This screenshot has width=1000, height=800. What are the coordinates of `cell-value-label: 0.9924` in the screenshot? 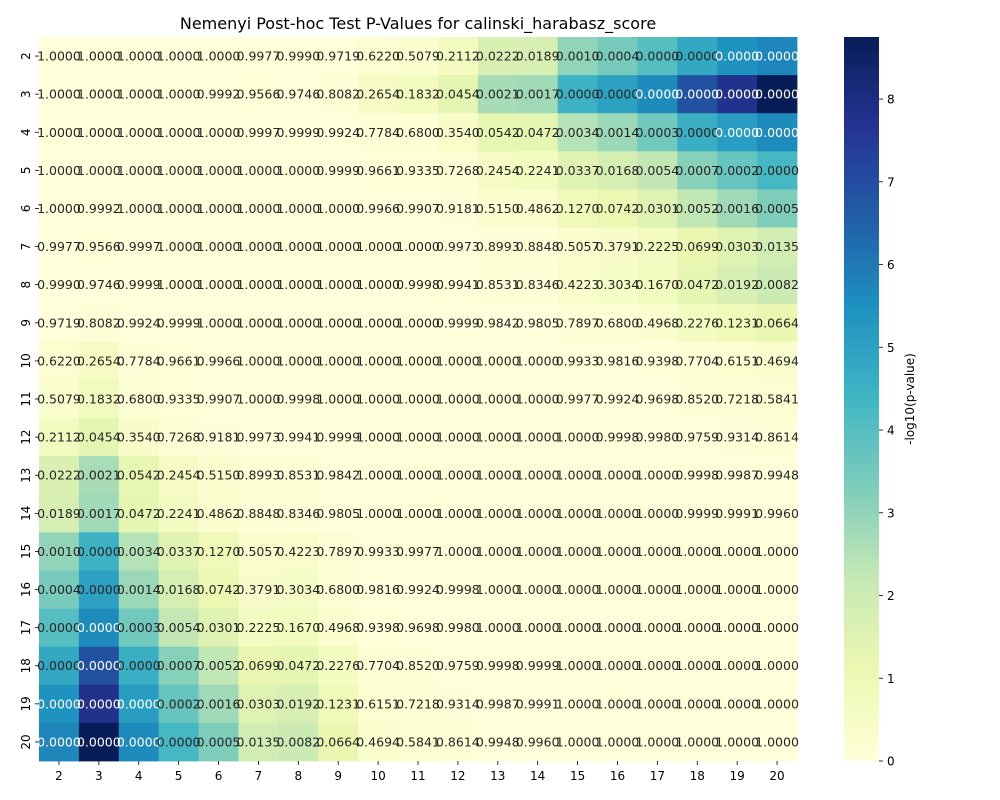 It's located at (418, 589).